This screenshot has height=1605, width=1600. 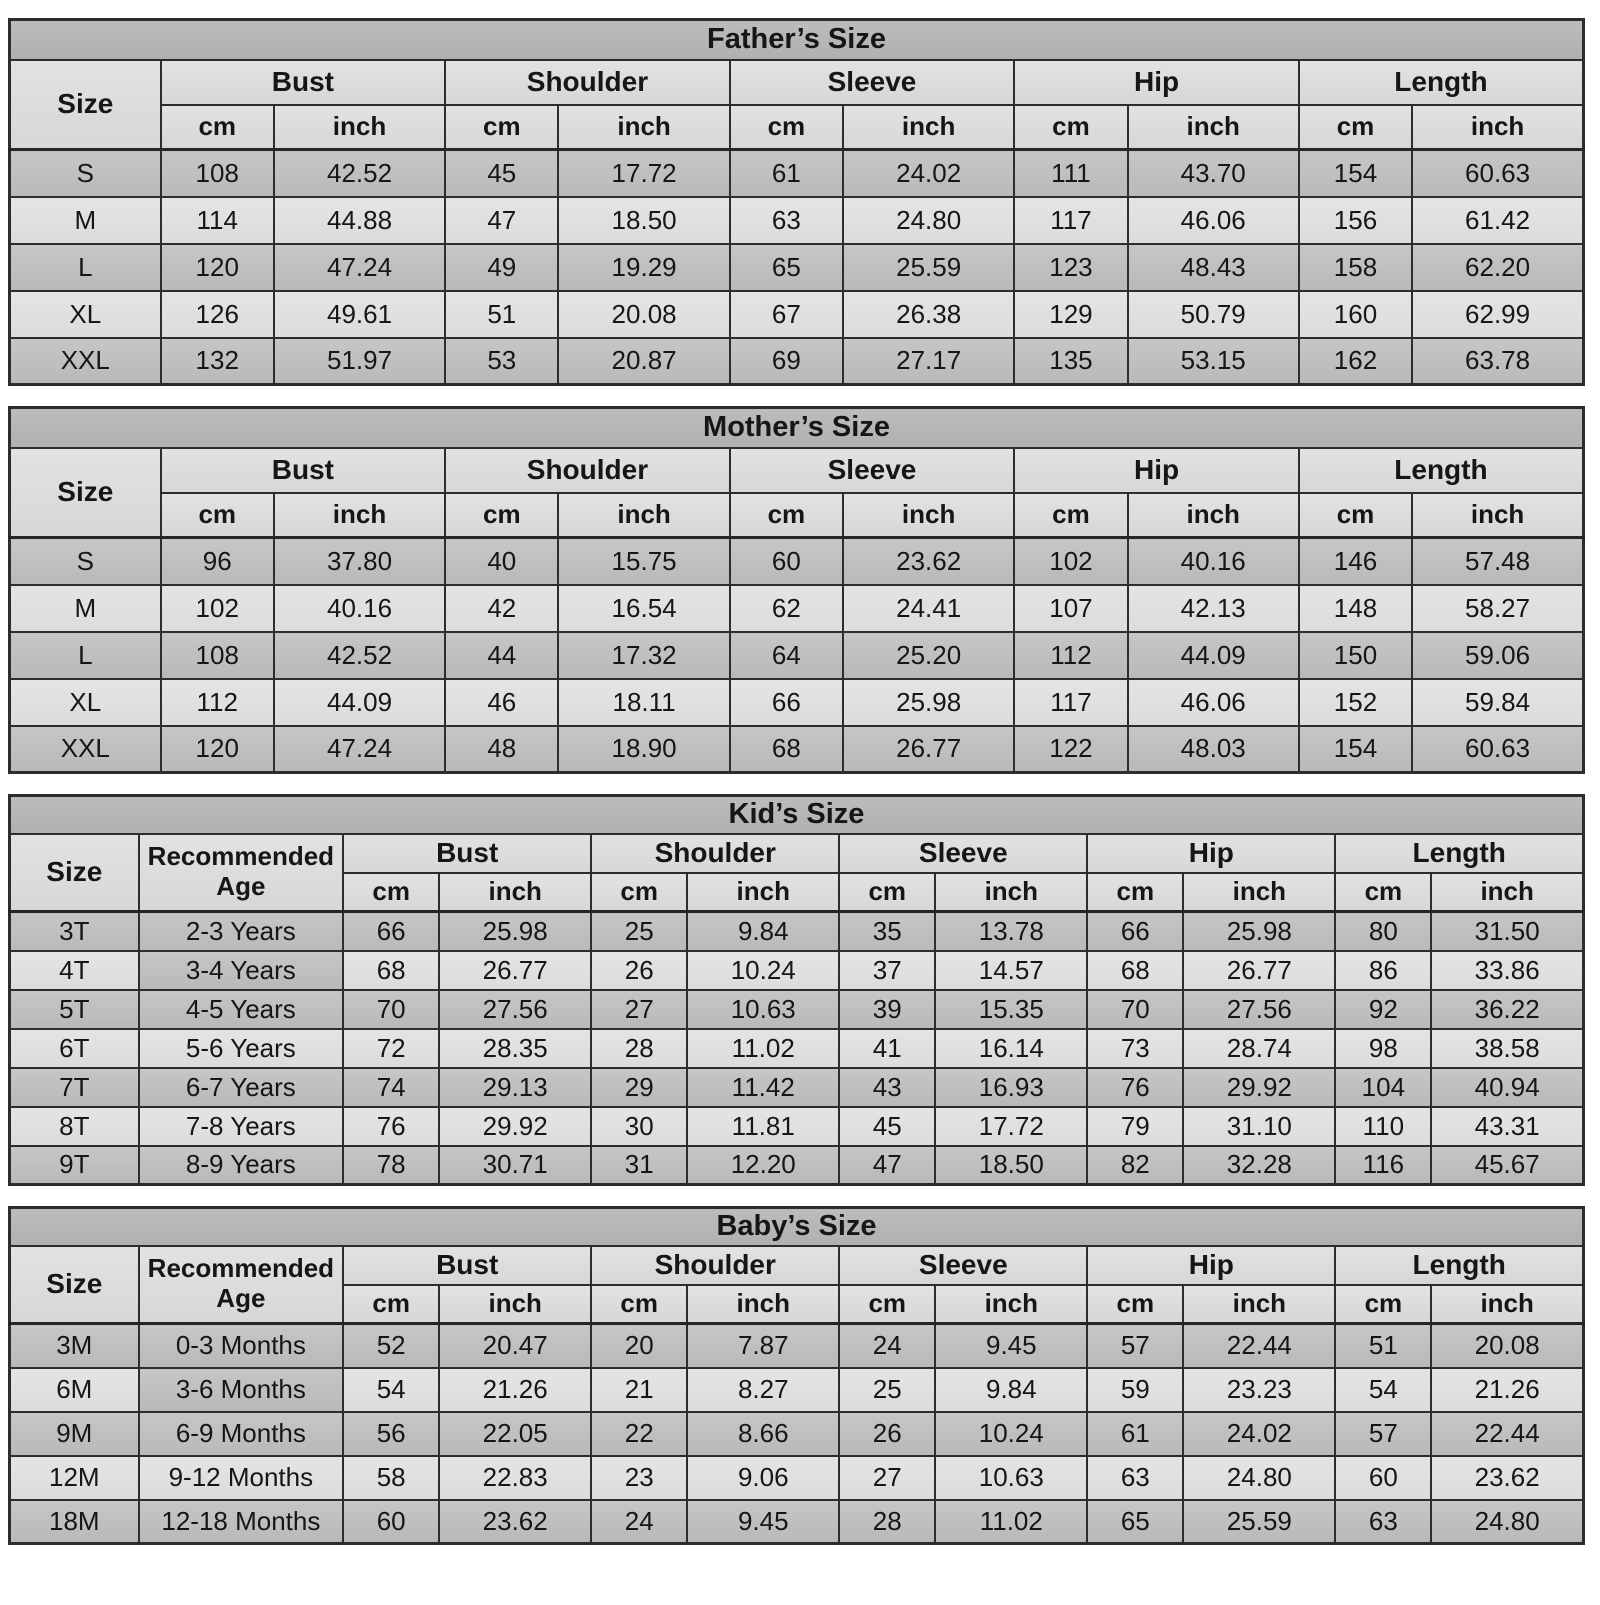 I want to click on group-header-length: Length, so click(x=1441, y=470).